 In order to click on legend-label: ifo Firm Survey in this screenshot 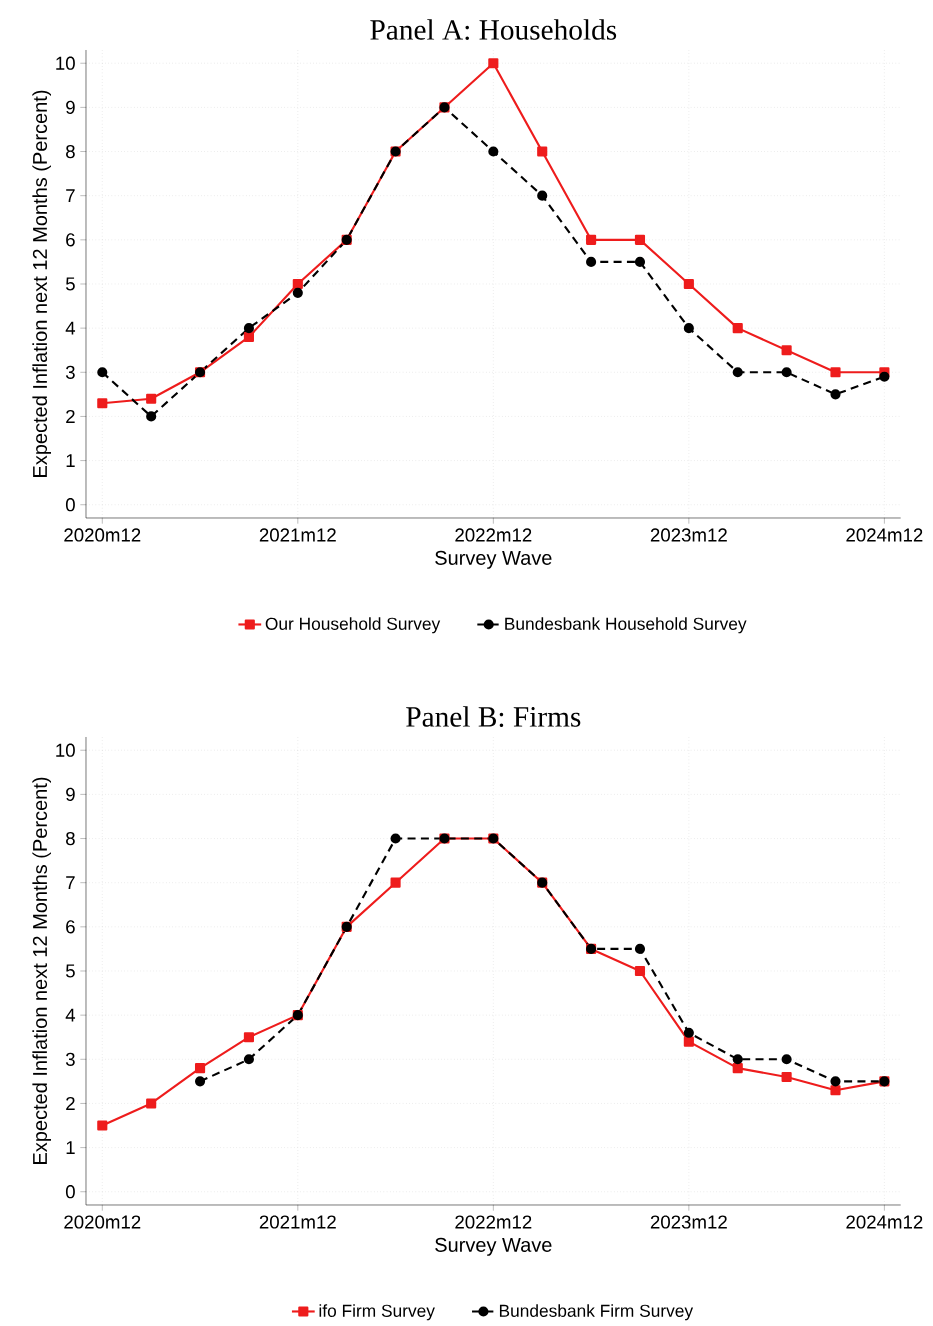, I will do `click(377, 1312)`.